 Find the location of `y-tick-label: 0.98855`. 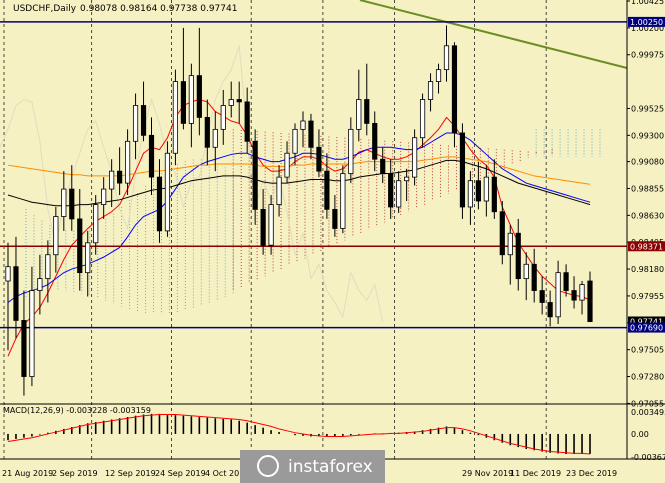

y-tick-label: 0.98855 is located at coordinates (647, 188).